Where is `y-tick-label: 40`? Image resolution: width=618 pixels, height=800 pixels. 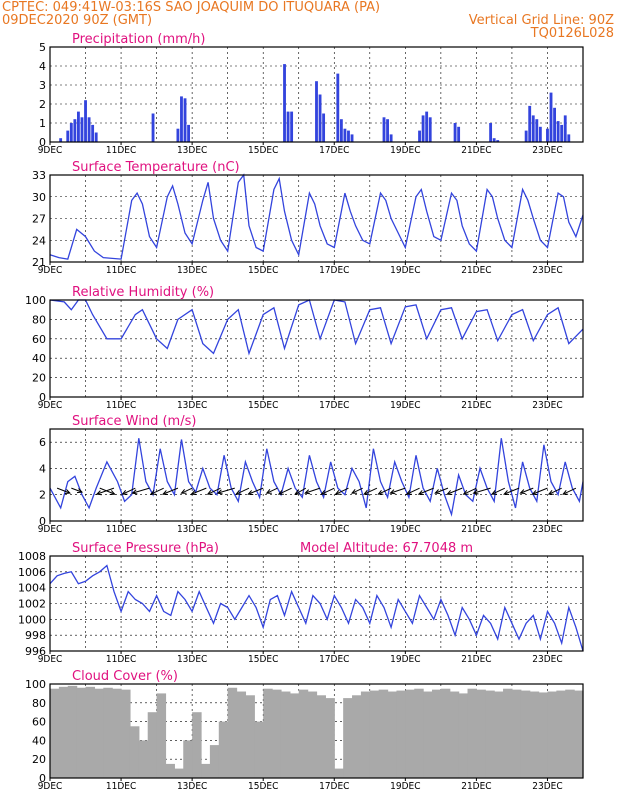 y-tick-label: 40 is located at coordinates (39, 358).